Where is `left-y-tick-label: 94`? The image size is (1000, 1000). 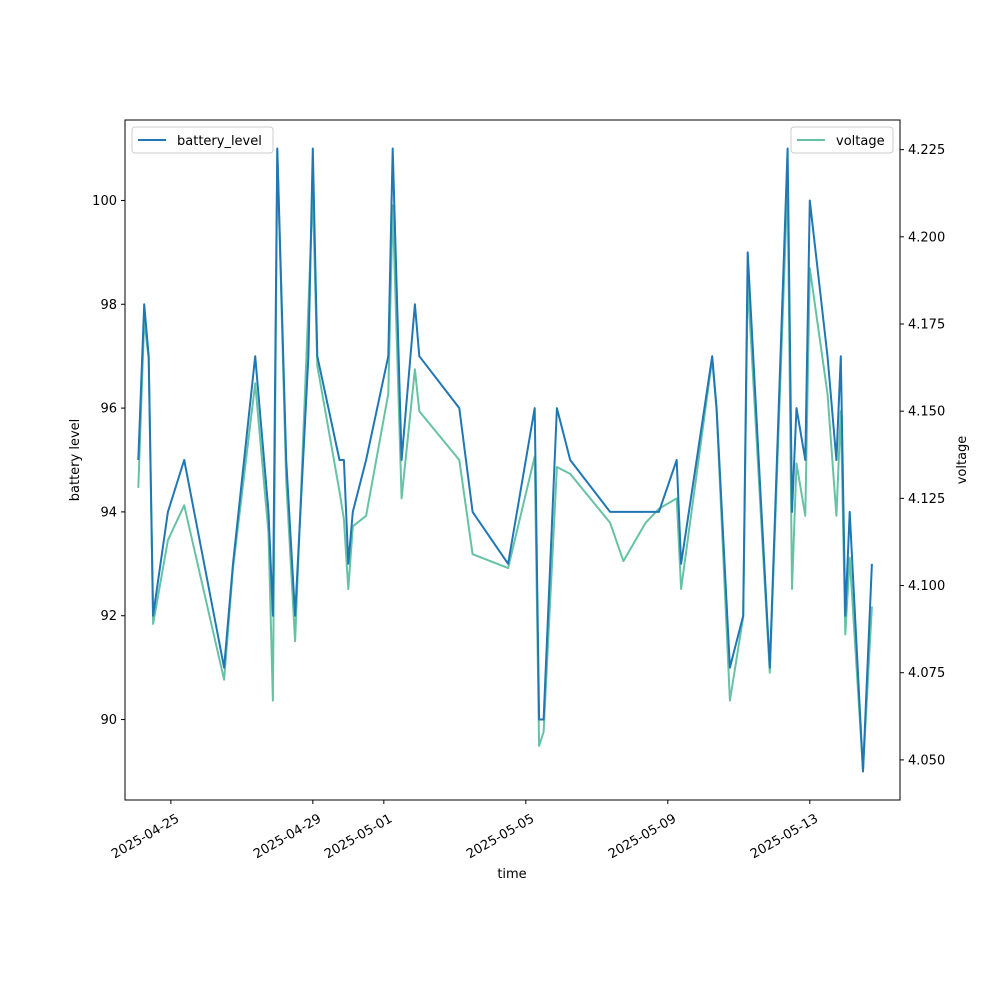 left-y-tick-label: 94 is located at coordinates (108, 512).